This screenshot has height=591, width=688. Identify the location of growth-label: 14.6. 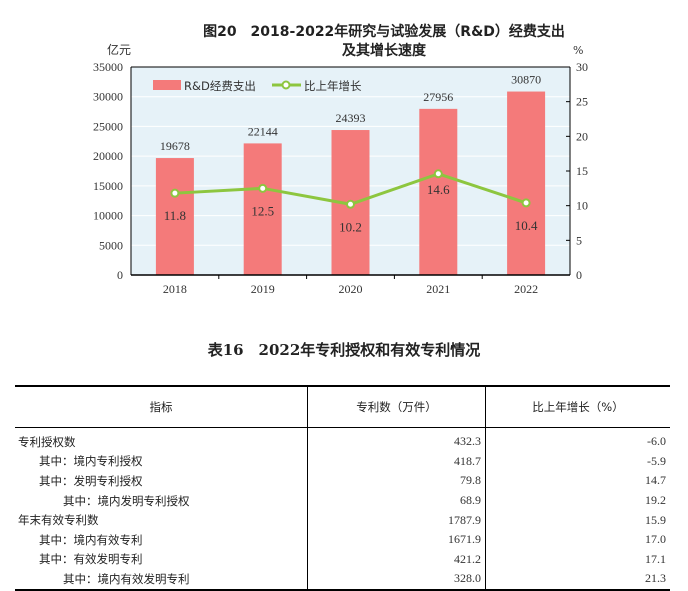
(438, 189).